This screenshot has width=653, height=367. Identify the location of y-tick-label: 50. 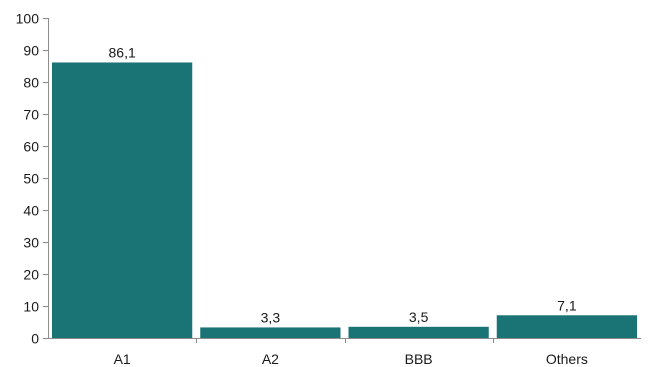
(31, 179).